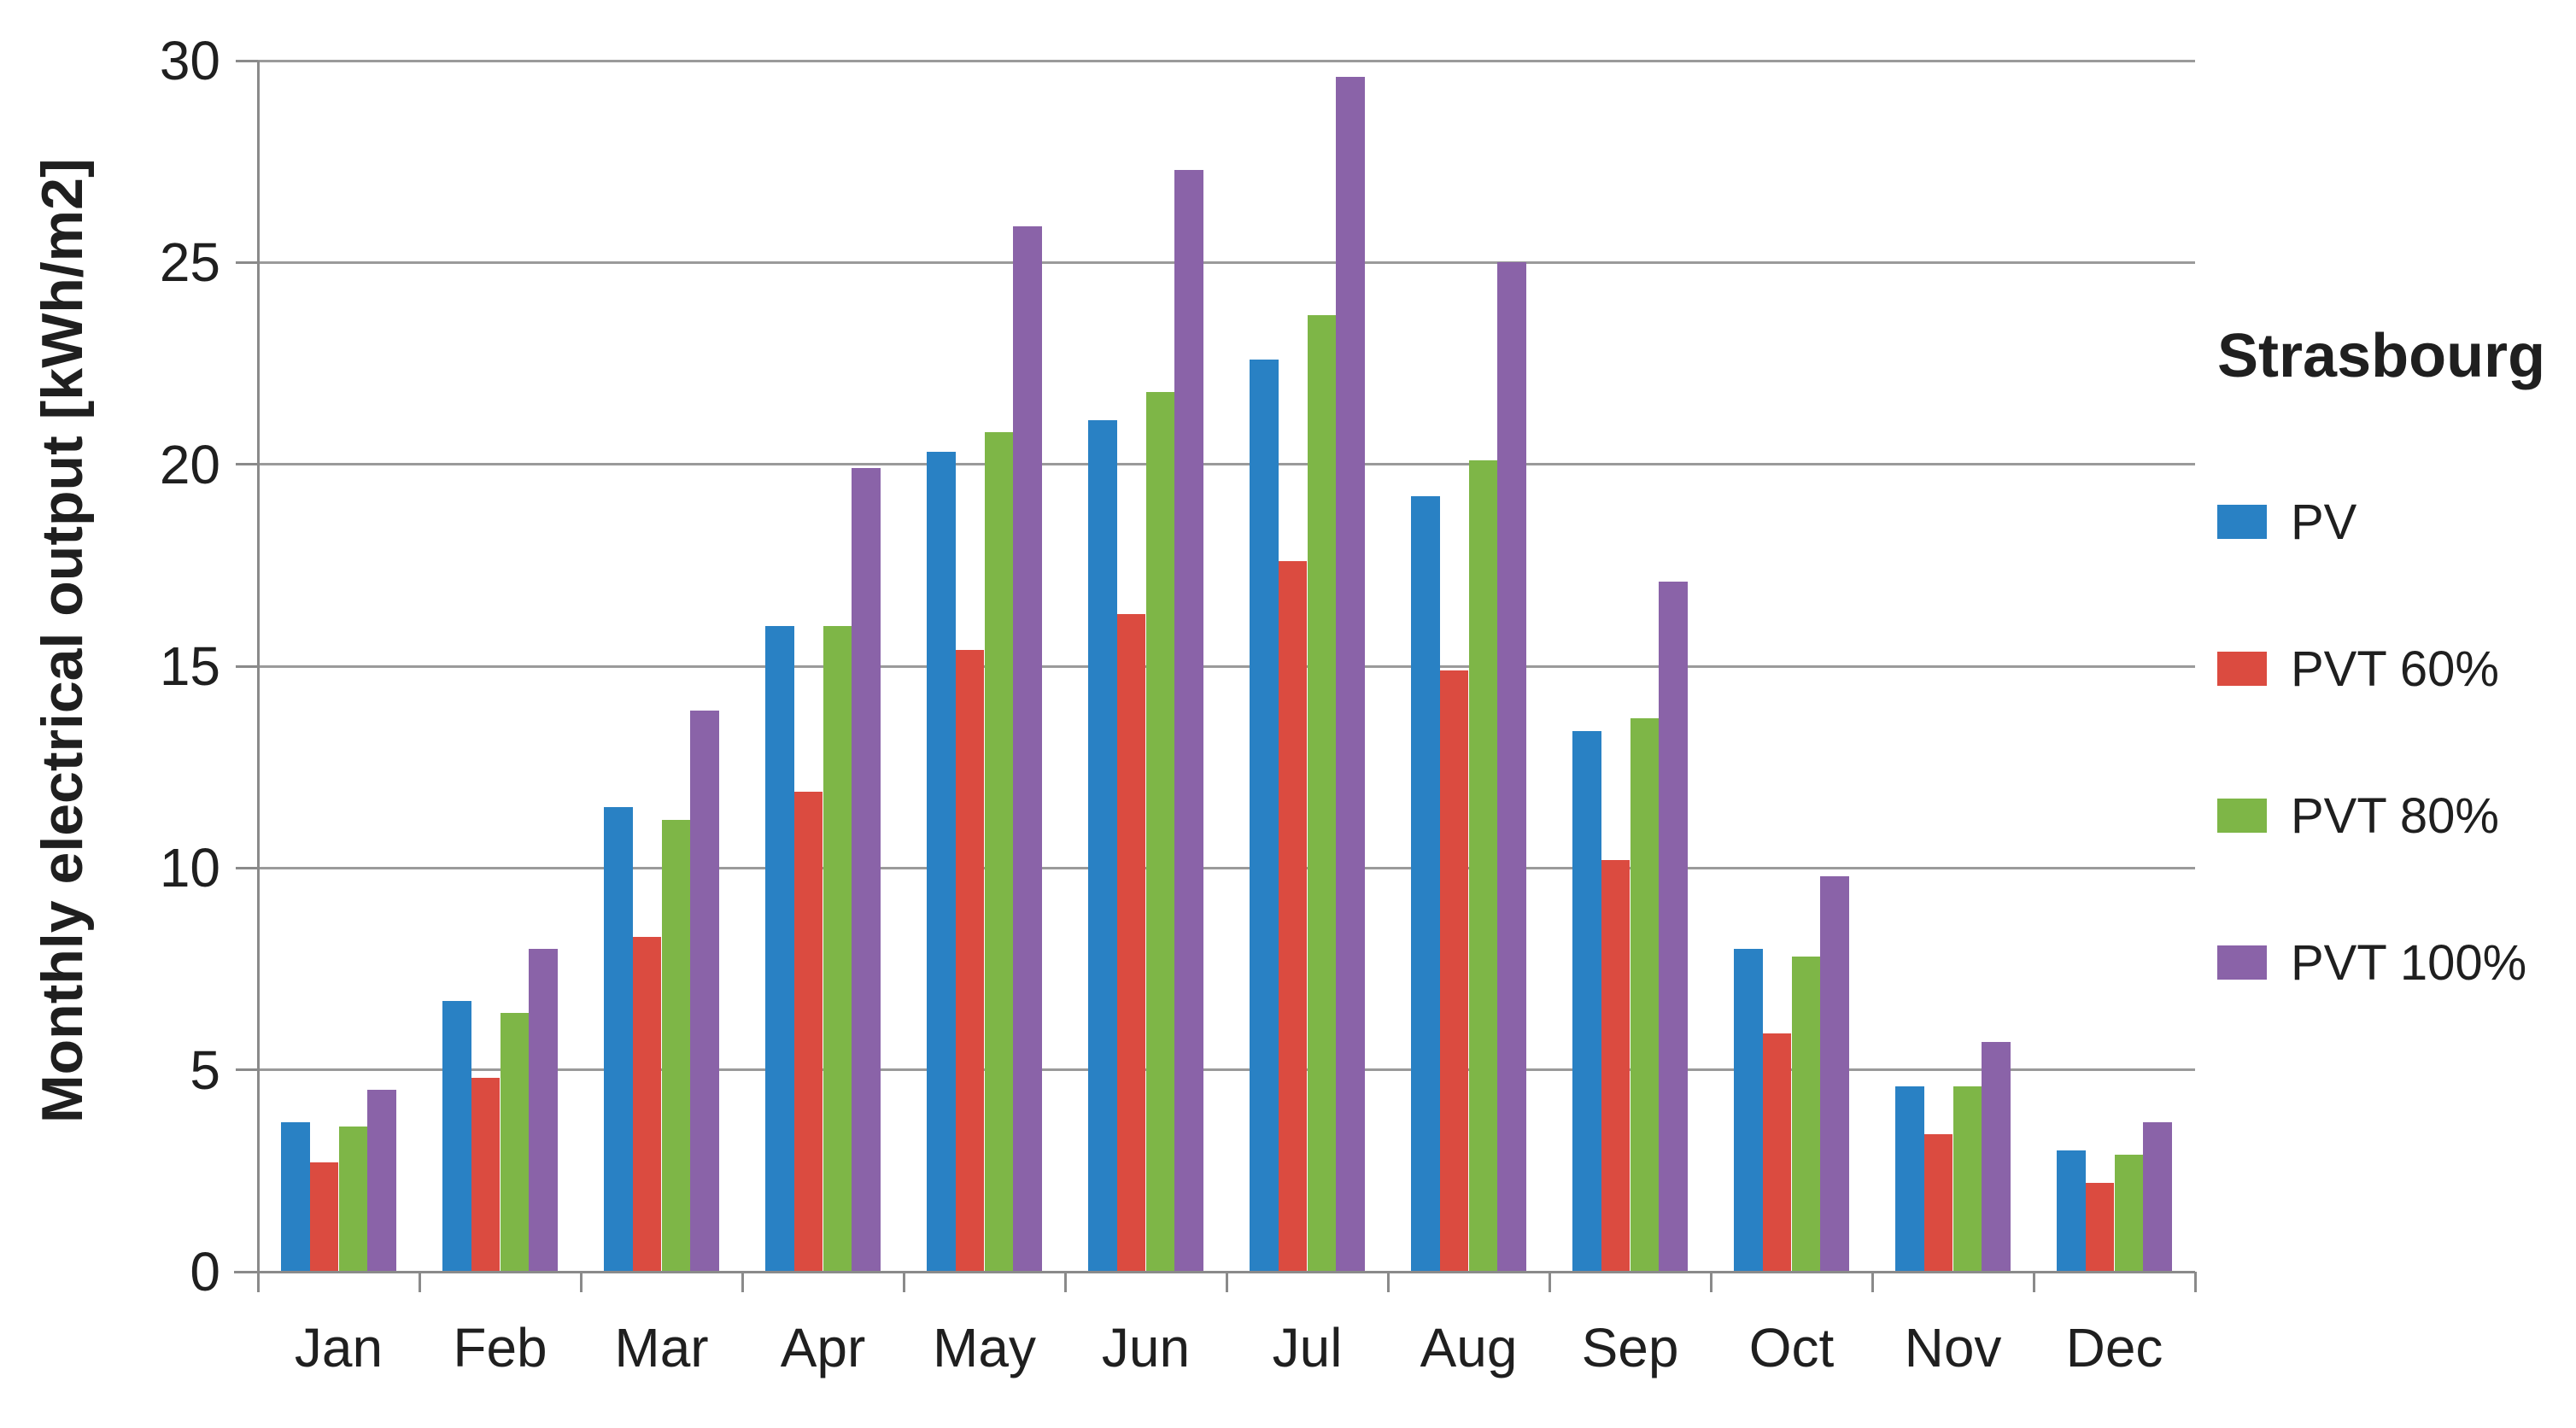 This screenshot has height=1428, width=2576. I want to click on bar-pvt-100-oct, so click(1834, 1073).